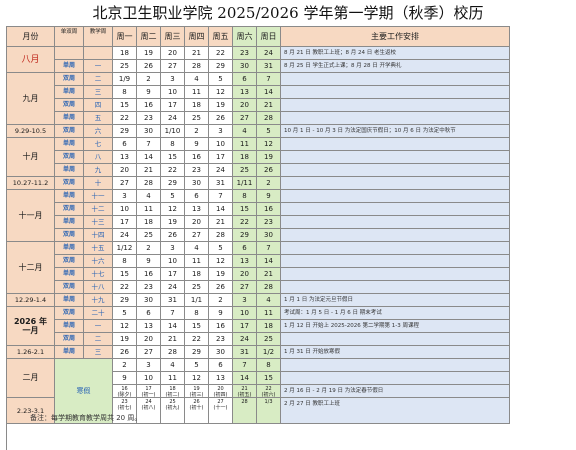 Image resolution: width=576 pixels, height=450 pixels. What do you see at coordinates (395, 66) in the screenshot?
I see `note-cell: 8 月 25 日 学生正式上课；8 月 28 日 开学典礼` at bounding box center [395, 66].